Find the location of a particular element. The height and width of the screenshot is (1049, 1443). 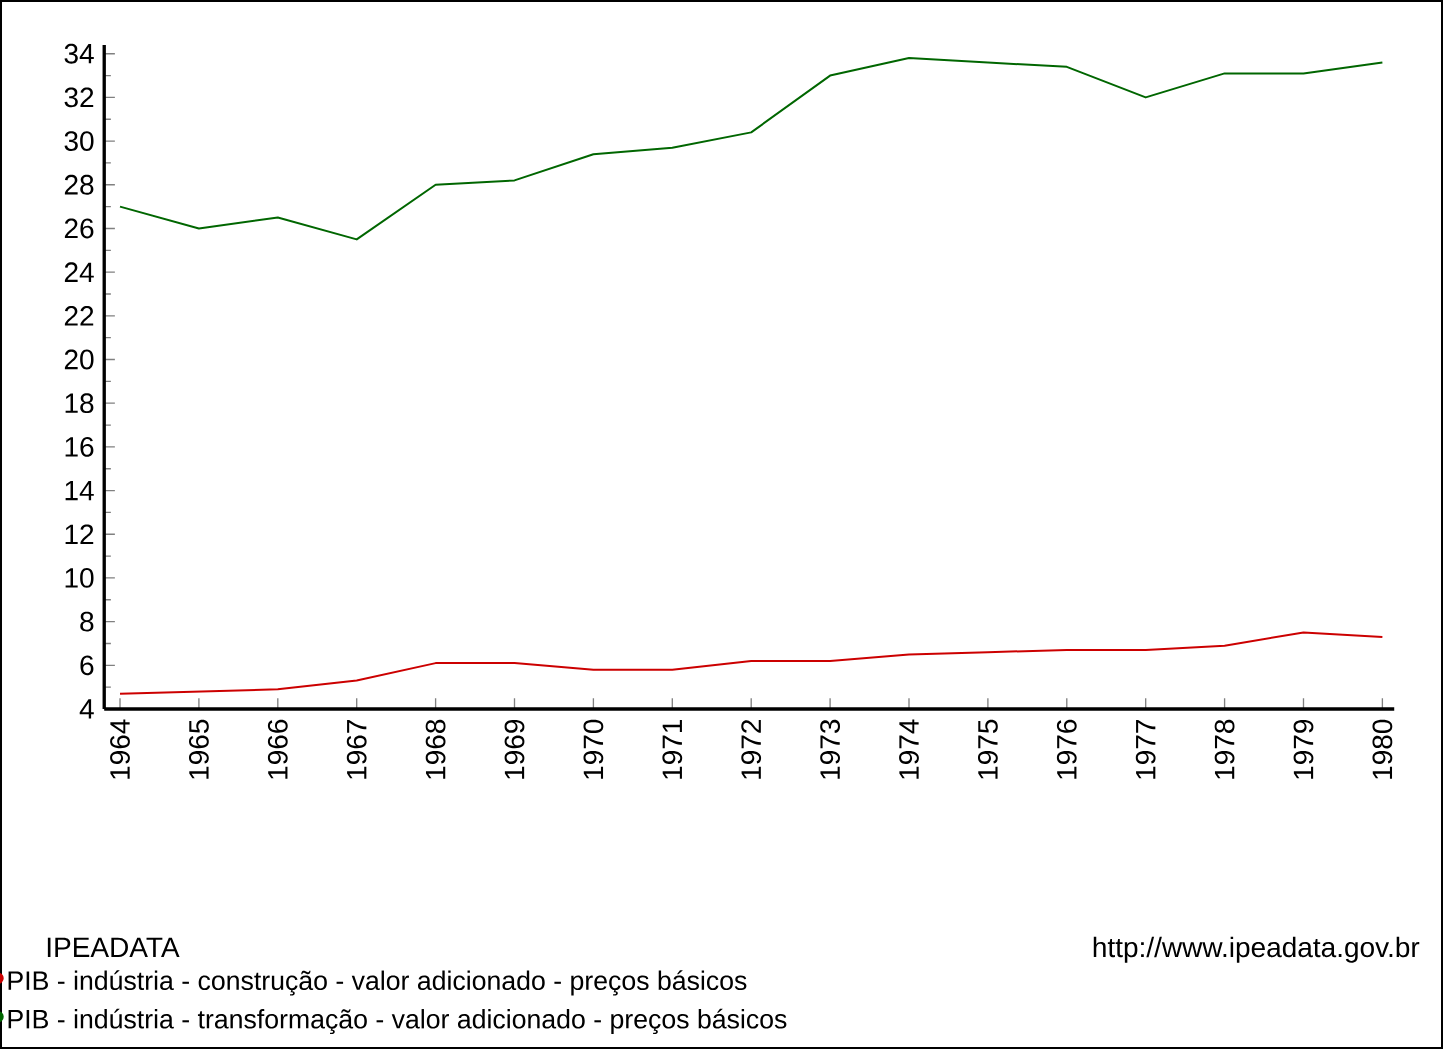

y-tick-label: 28 is located at coordinates (79, 184).